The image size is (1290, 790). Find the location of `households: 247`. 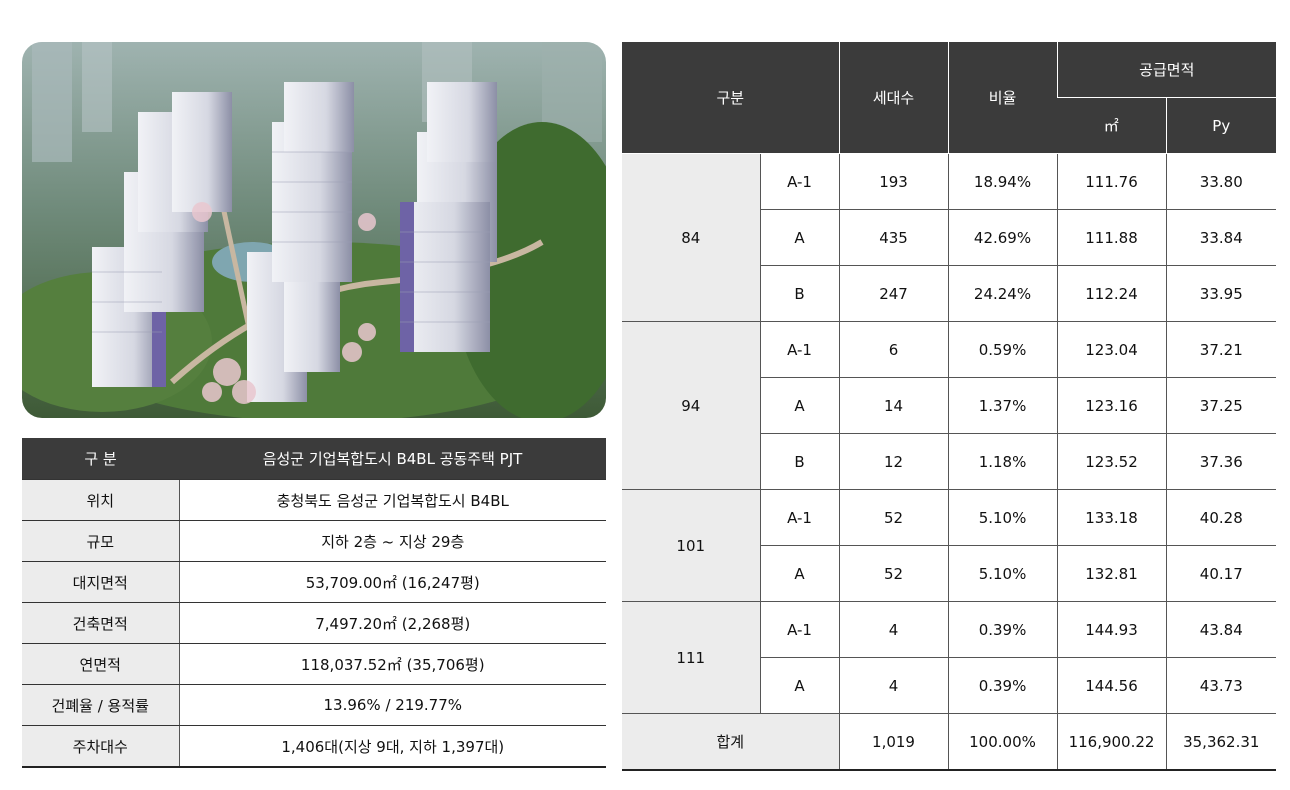

households: 247 is located at coordinates (893, 293).